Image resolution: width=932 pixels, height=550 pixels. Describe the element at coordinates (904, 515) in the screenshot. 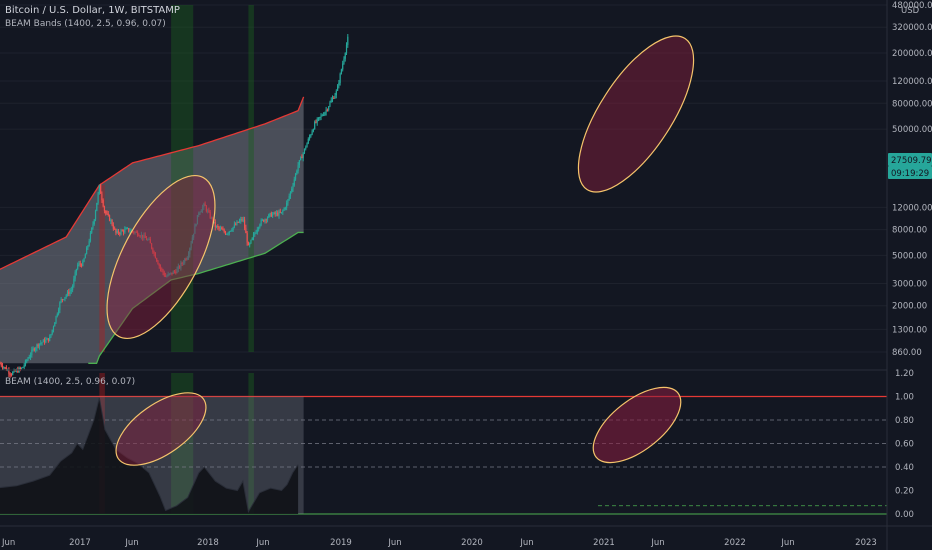

I see `beam-tick-label: 0.00` at that location.